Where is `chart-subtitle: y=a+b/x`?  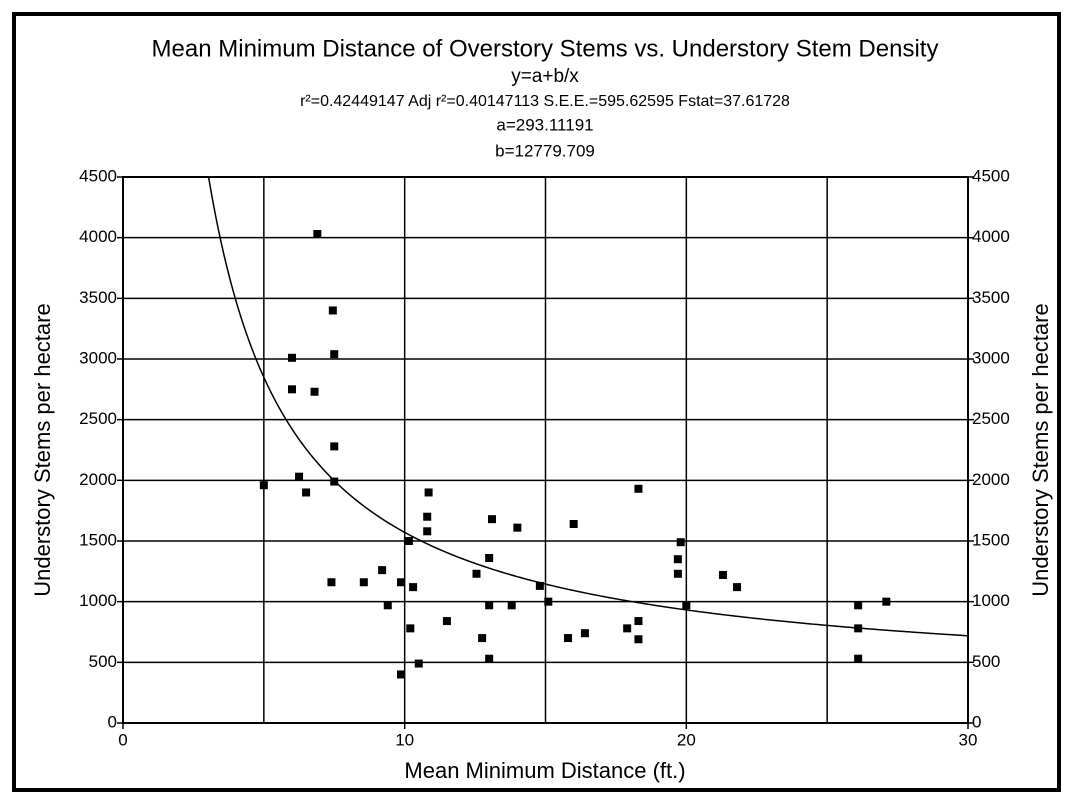
chart-subtitle: y=a+b/x is located at coordinates (545, 76).